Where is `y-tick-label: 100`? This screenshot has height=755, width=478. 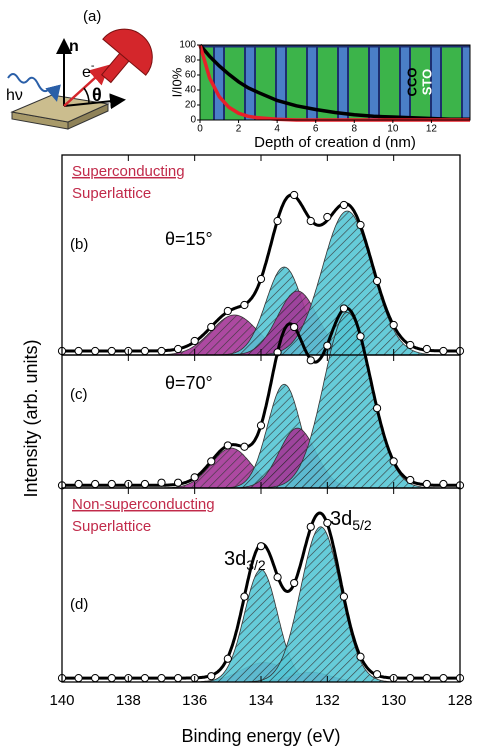 y-tick-label: 100 is located at coordinates (187, 45).